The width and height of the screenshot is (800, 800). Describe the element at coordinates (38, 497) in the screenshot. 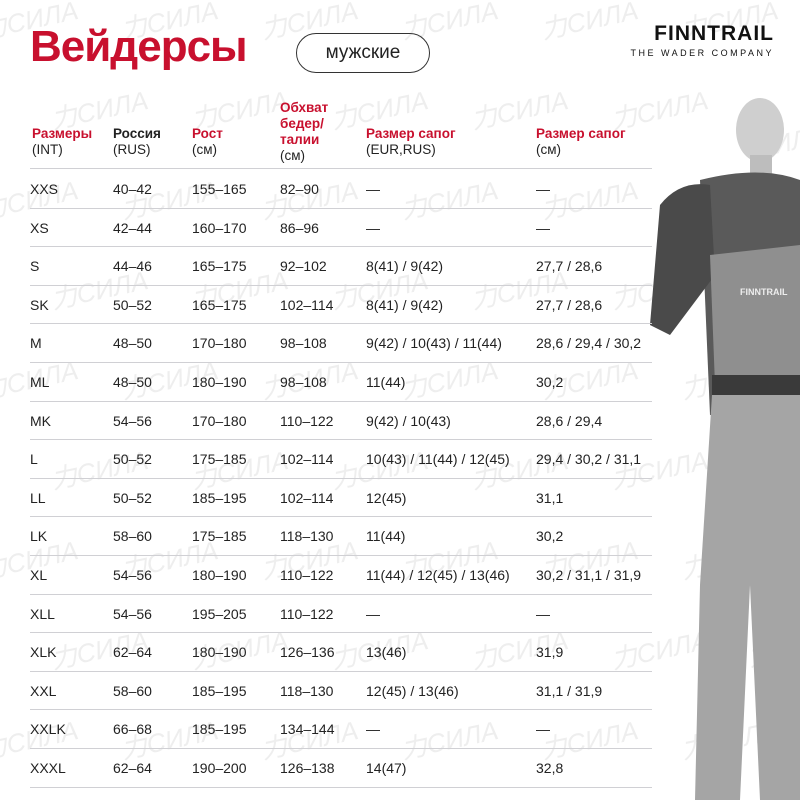

I see `table-cell: LL` at that location.